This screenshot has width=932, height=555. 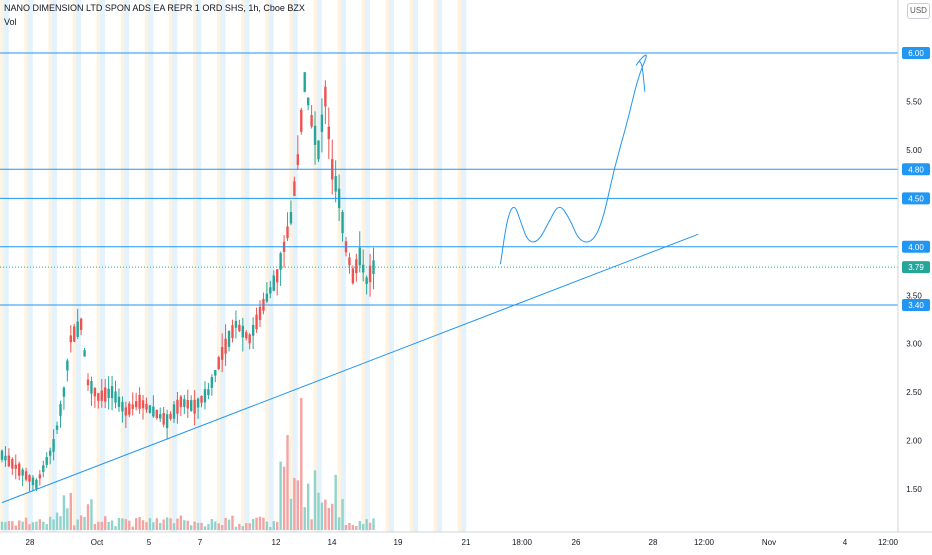 What do you see at coordinates (918, 11) in the screenshot?
I see `currency-button: USD` at bounding box center [918, 11].